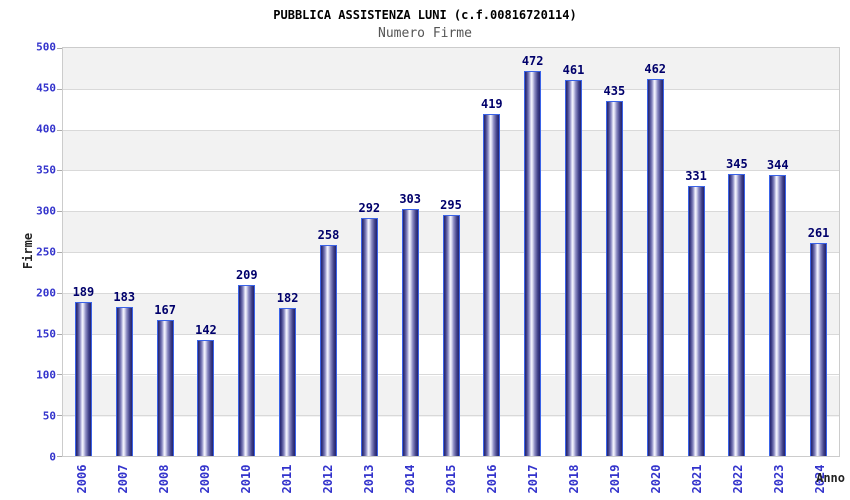 The height and width of the screenshot is (500, 850). I want to click on x-tick-label-2013: 2013, so click(369, 479).